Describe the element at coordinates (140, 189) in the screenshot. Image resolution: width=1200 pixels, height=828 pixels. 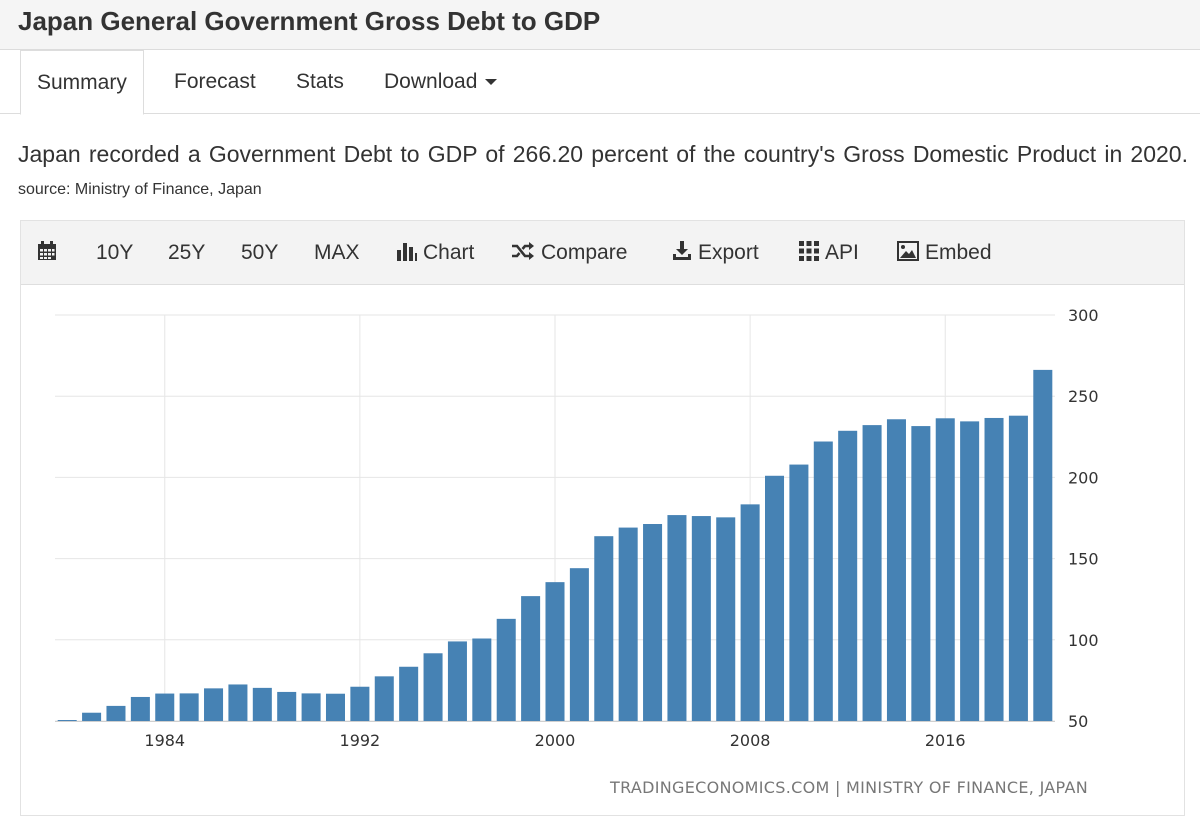
I see `source-note: source: Ministry of Finance, Japan` at that location.